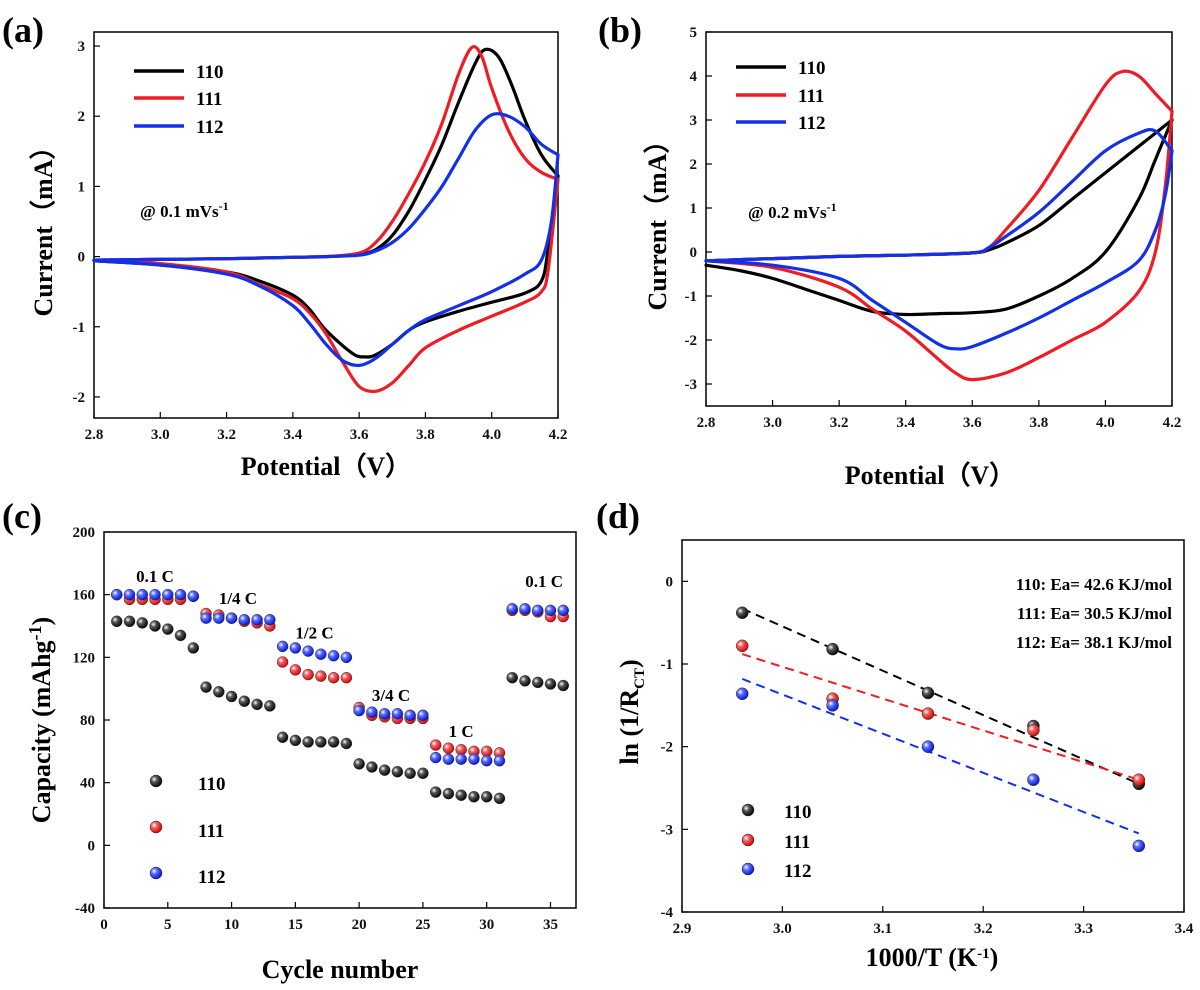 Image resolution: width=1200 pixels, height=990 pixels. I want to click on panel-c-xtick-label: 20, so click(359, 925).